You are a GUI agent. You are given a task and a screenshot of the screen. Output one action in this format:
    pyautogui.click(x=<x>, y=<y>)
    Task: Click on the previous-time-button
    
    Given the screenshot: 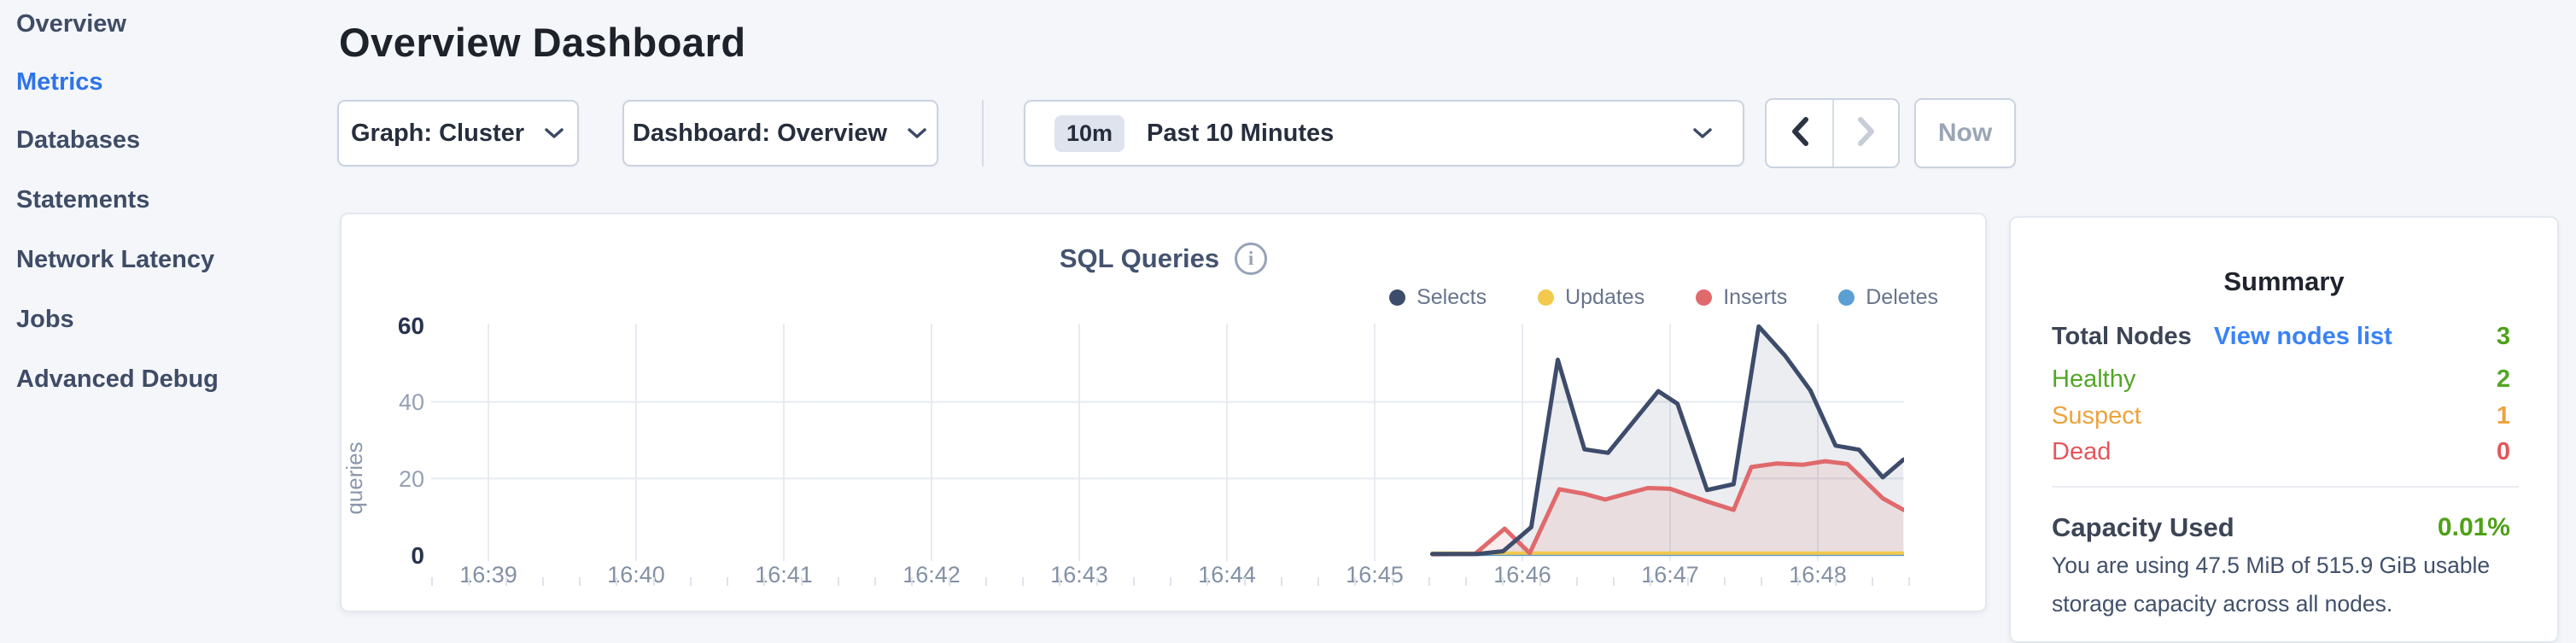 What is the action you would take?
    pyautogui.click(x=1799, y=133)
    